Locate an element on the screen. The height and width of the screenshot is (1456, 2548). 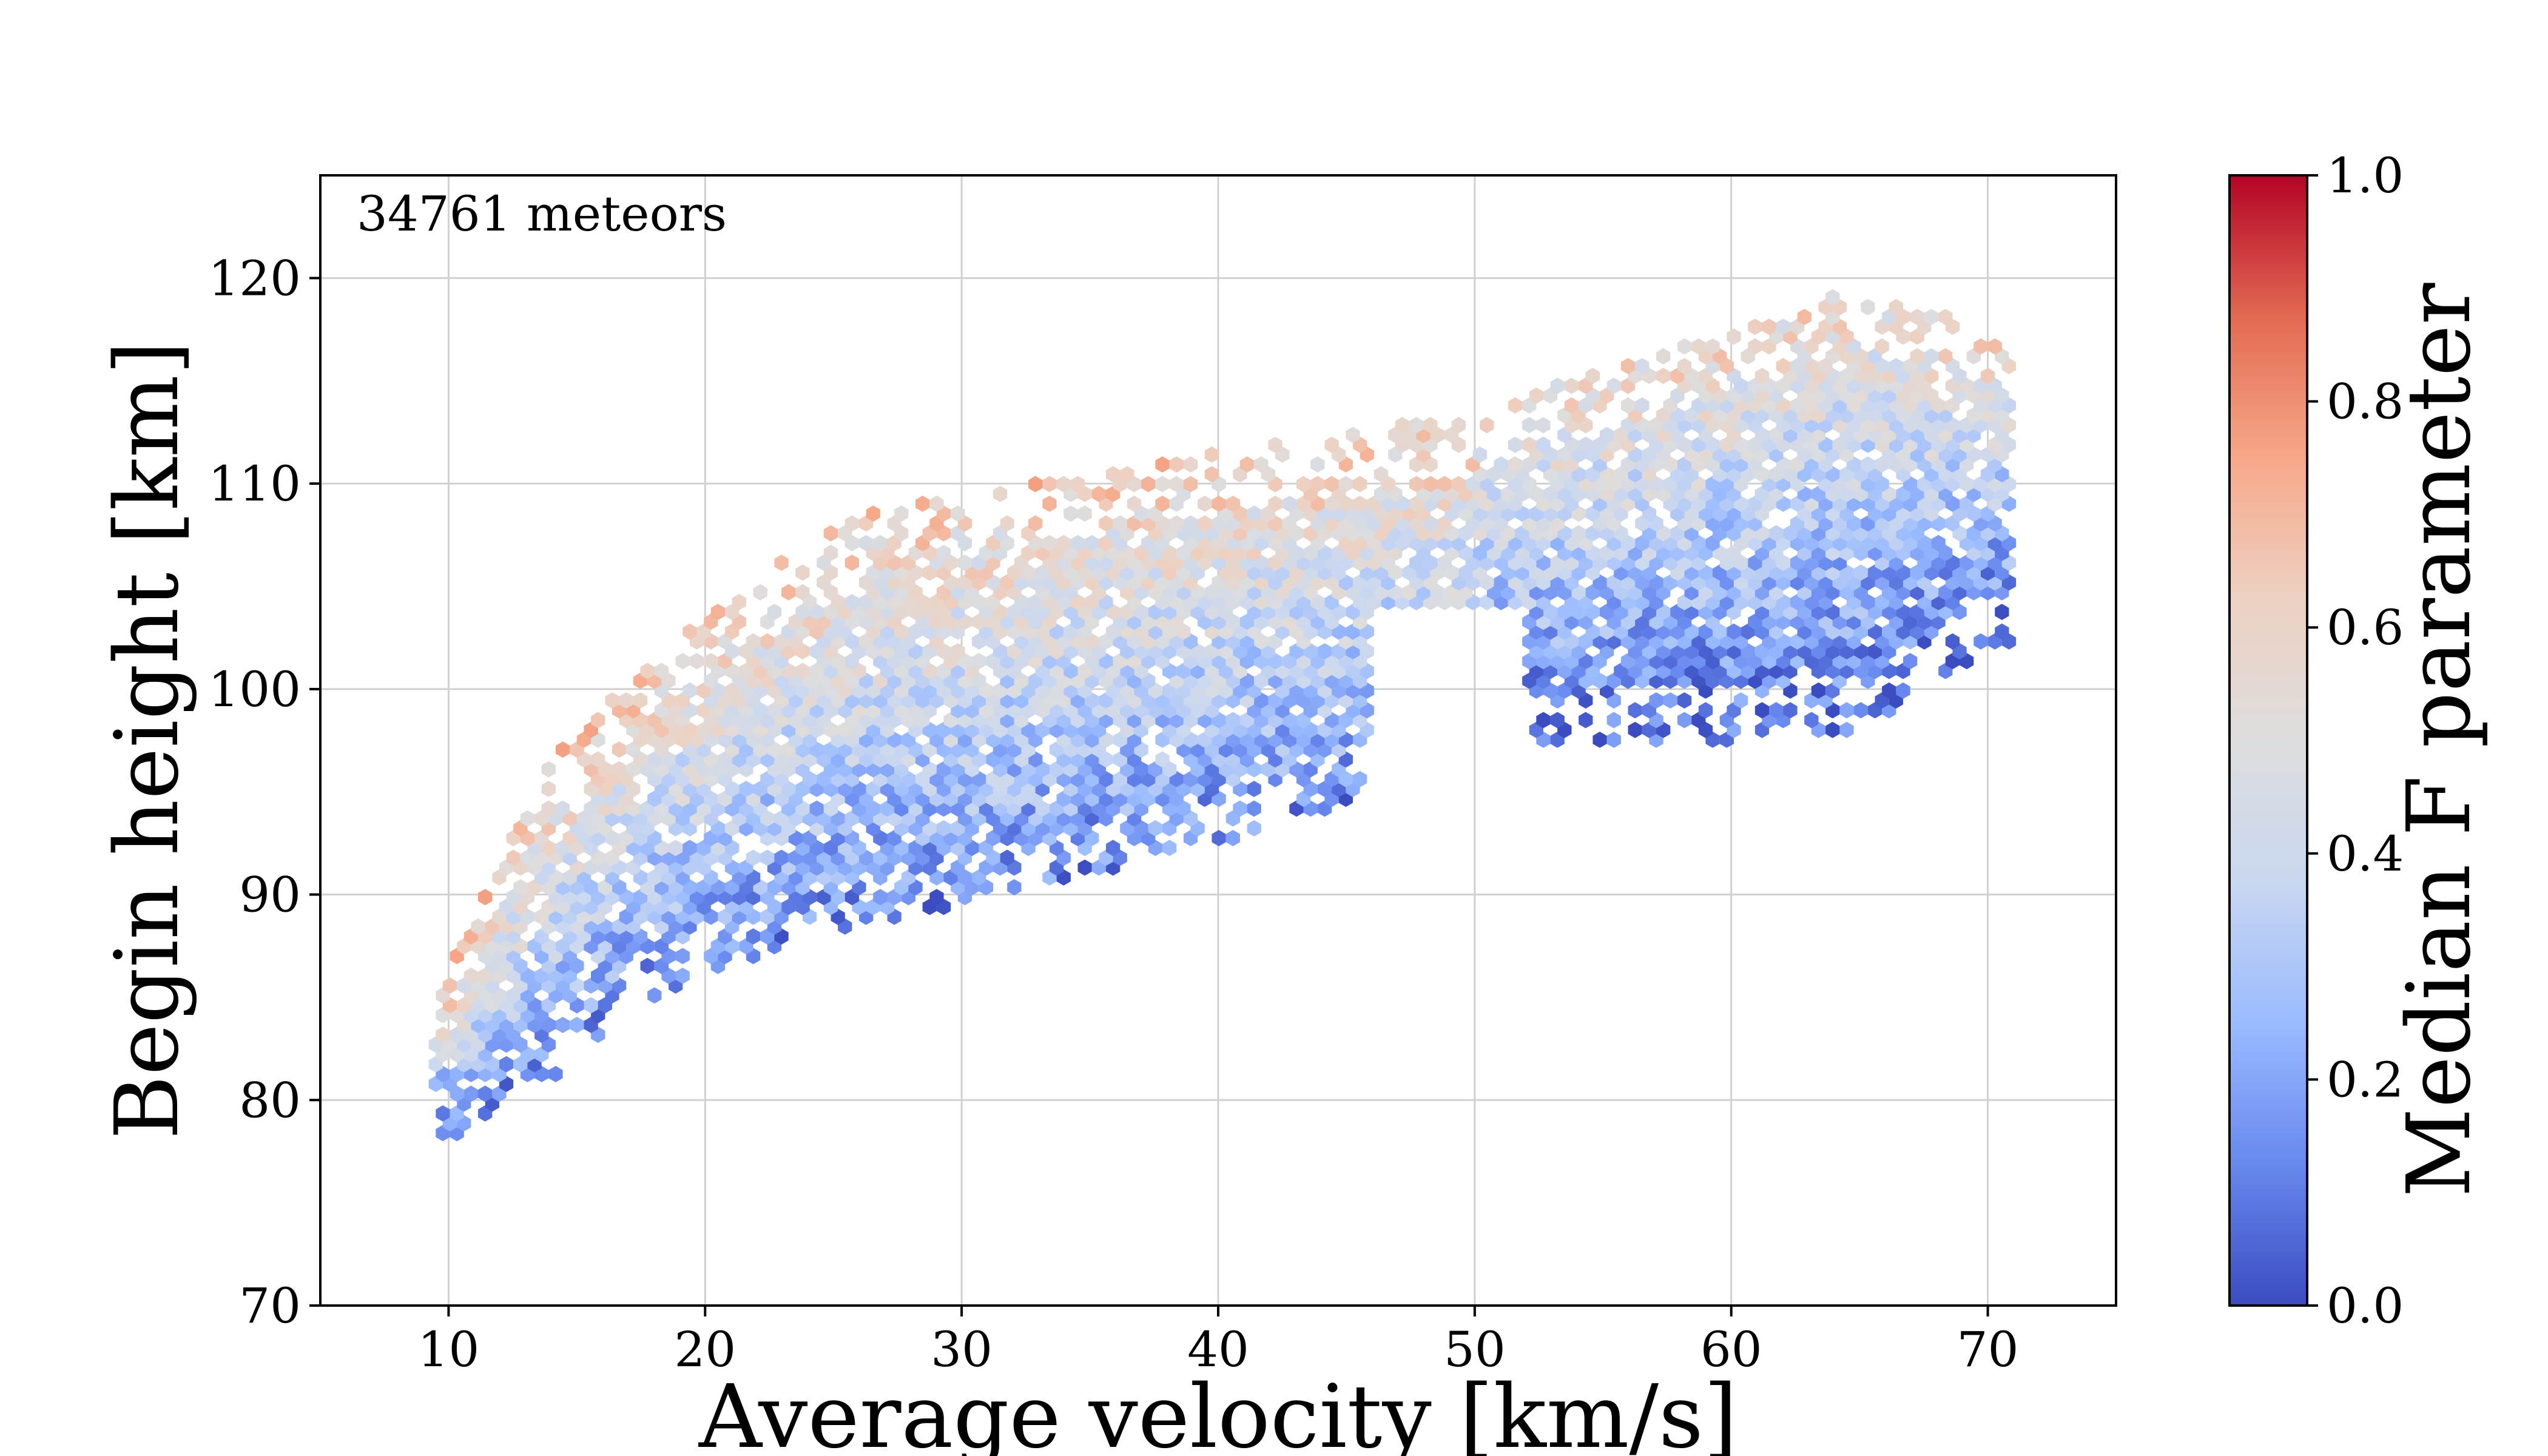
colorbar-tick-label-4: 0.8 is located at coordinates (2365, 402).